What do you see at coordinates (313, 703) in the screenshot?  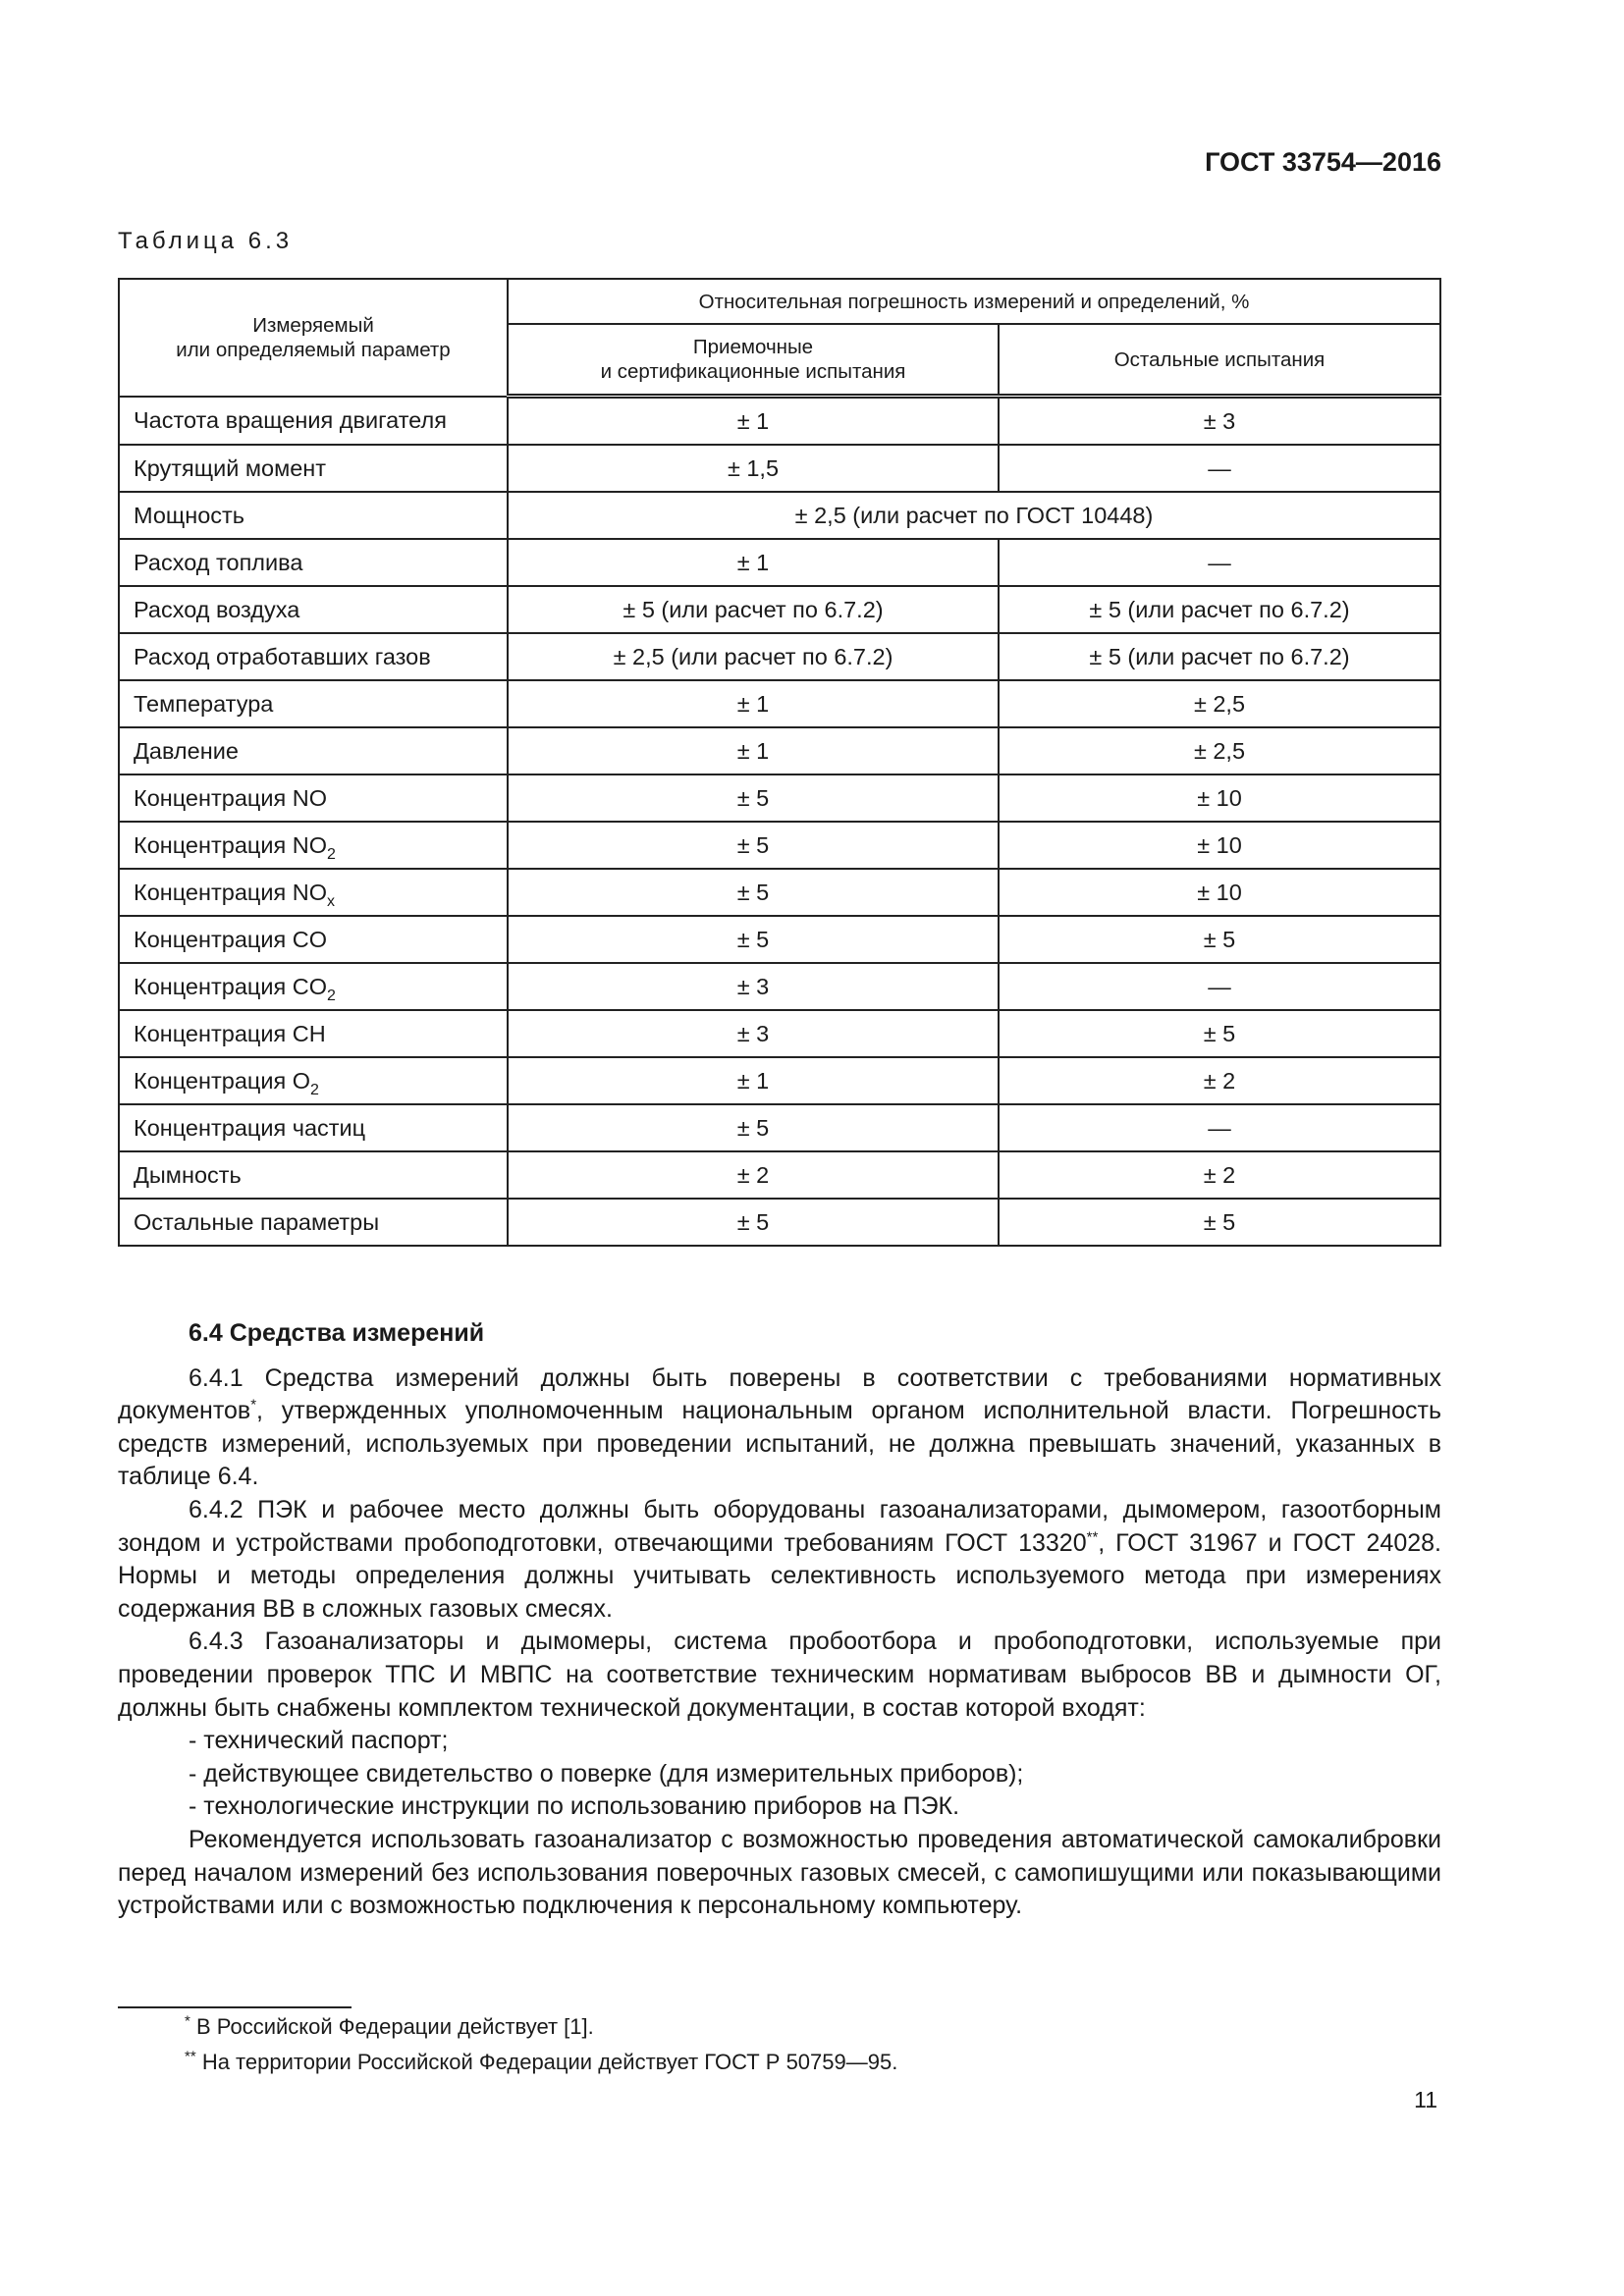 I see `cell-parameter: Температура` at bounding box center [313, 703].